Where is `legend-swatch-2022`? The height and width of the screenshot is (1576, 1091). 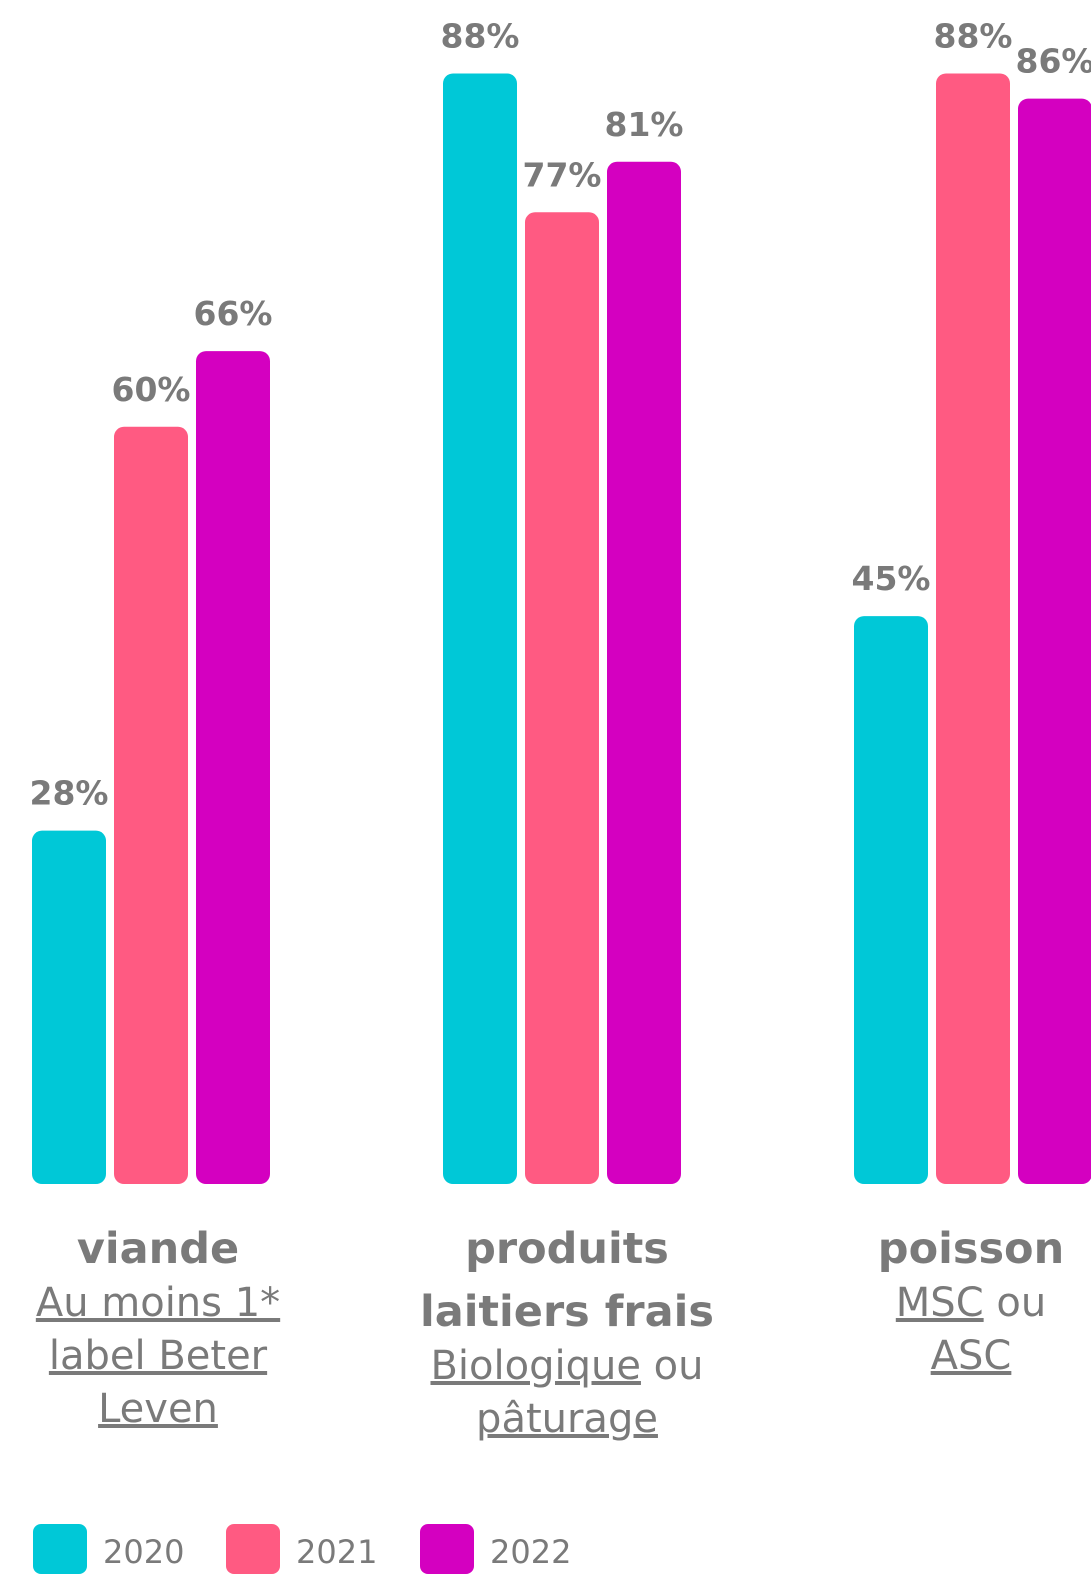
legend-swatch-2022 is located at coordinates (447, 1549).